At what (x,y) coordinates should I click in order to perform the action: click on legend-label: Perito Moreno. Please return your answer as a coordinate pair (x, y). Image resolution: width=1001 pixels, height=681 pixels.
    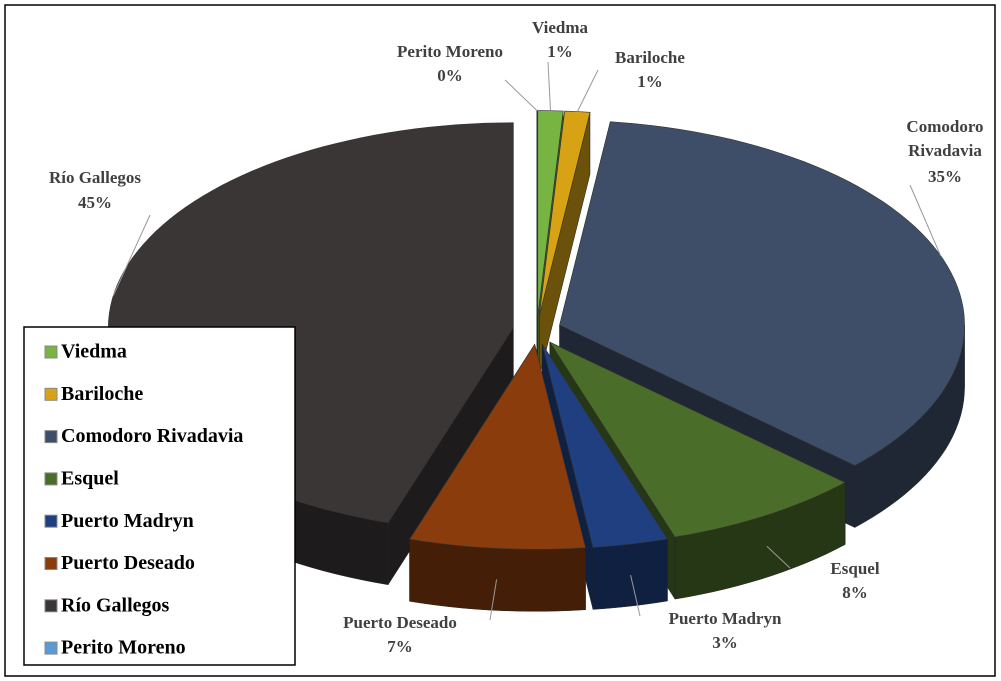
    Looking at the image, I should click on (123, 648).